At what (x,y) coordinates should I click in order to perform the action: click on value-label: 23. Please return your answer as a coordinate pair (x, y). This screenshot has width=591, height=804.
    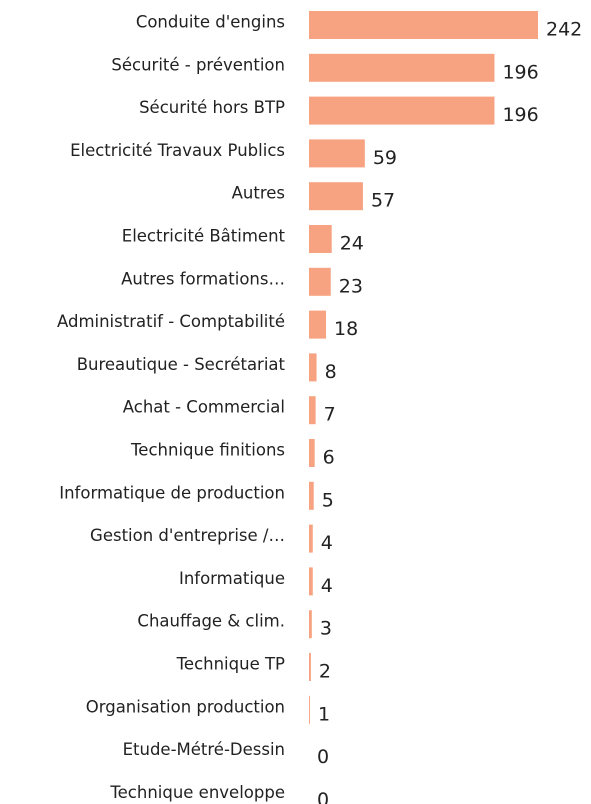
    Looking at the image, I should click on (351, 286).